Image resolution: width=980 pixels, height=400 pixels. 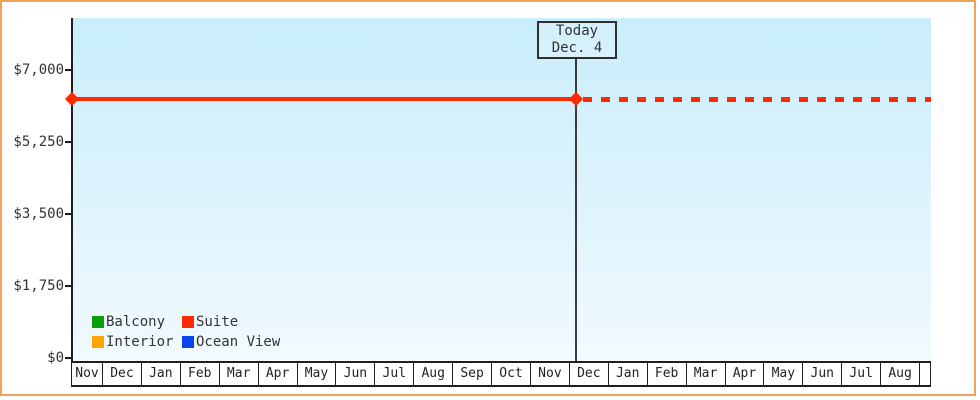 I want to click on legend-item-interior: Interior, so click(x=133, y=342).